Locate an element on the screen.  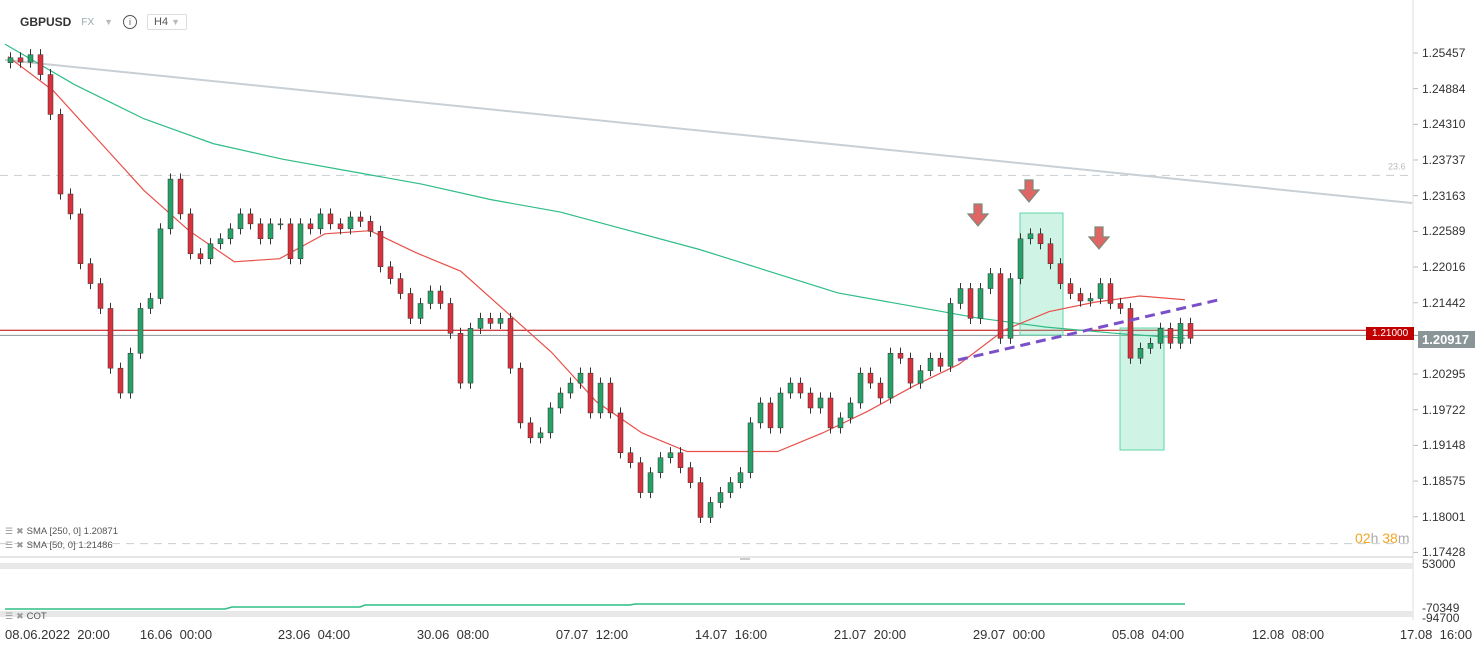
x-tick-label: 16.06 00:00 is located at coordinates (176, 634).